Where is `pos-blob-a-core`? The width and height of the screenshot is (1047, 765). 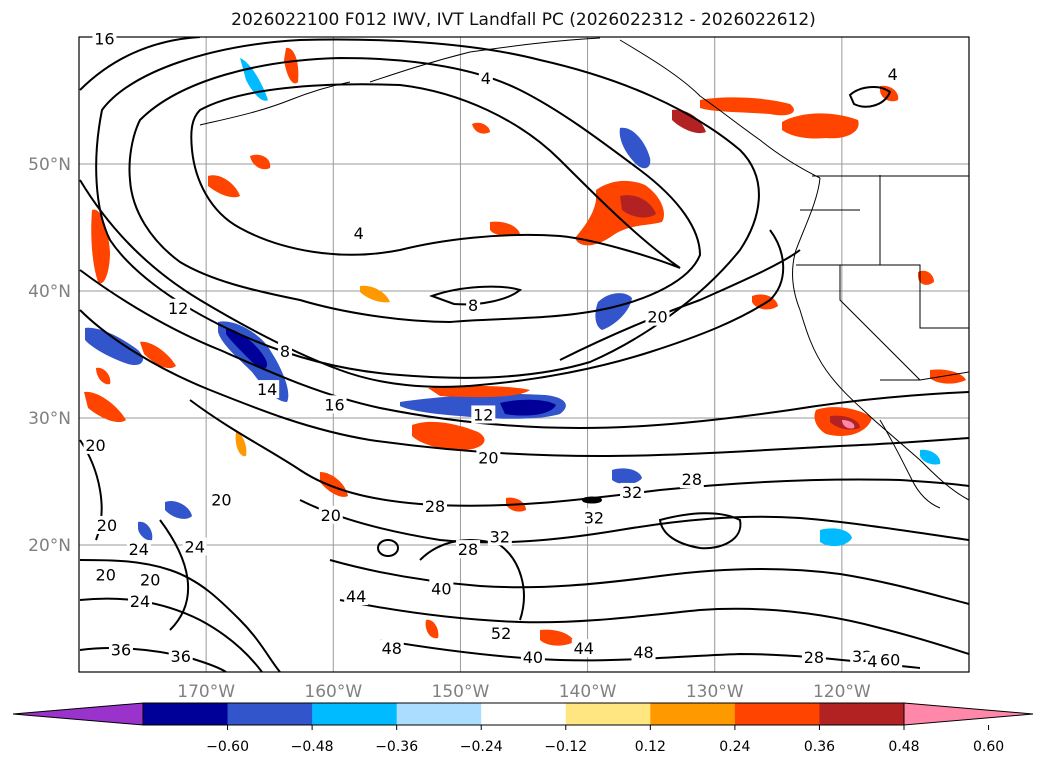 pos-blob-a-core is located at coordinates (638, 206).